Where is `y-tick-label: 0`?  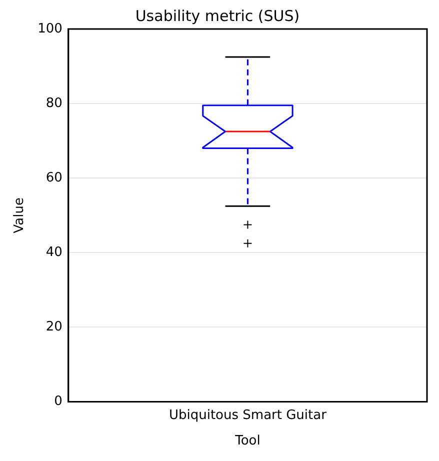 y-tick-label: 0 is located at coordinates (58, 402).